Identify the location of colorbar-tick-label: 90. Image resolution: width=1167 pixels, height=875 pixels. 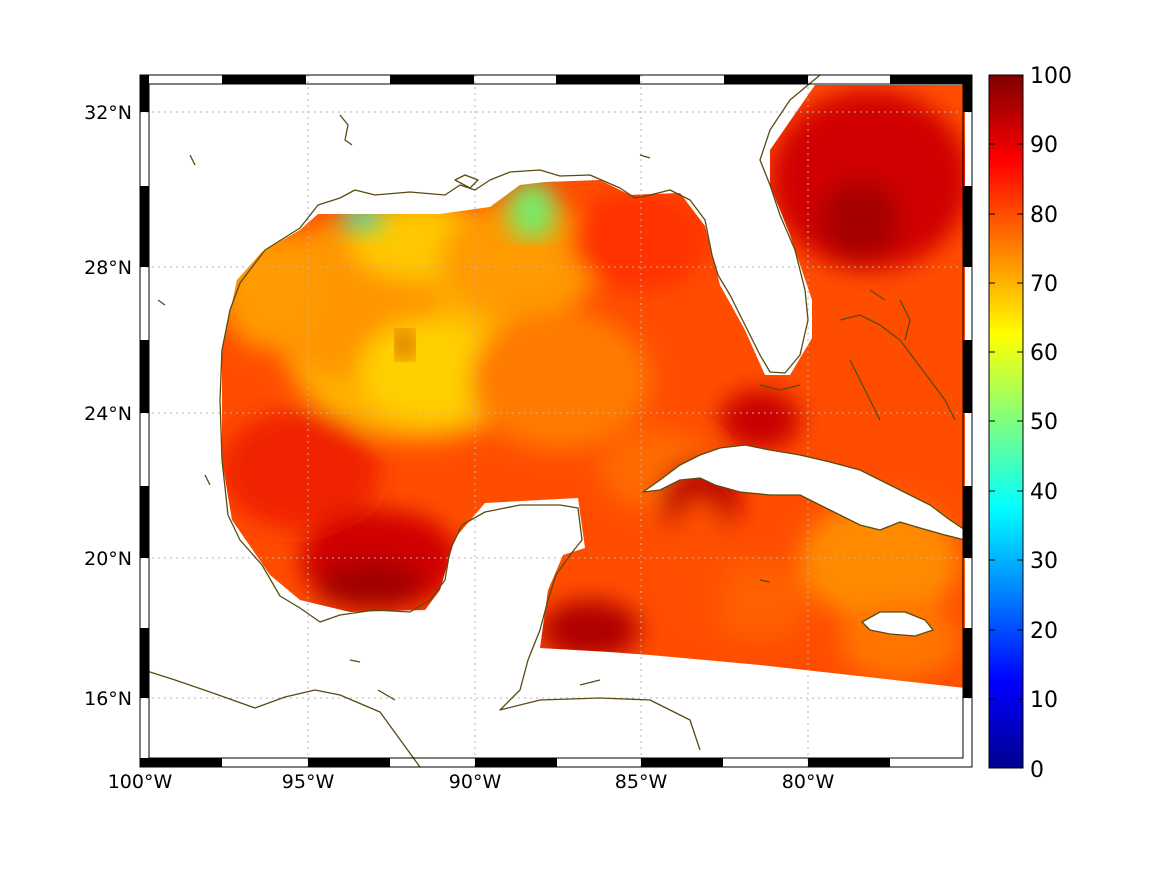
(1044, 145).